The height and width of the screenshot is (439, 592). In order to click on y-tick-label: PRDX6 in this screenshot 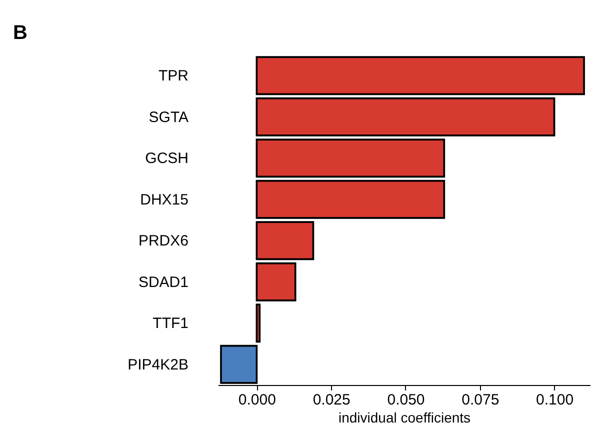, I will do `click(163, 241)`.